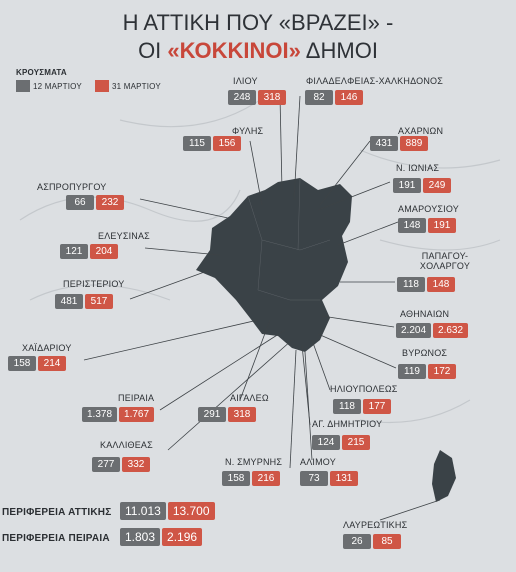 The image size is (516, 572). I want to click on cases-march12: 431, so click(384, 143).